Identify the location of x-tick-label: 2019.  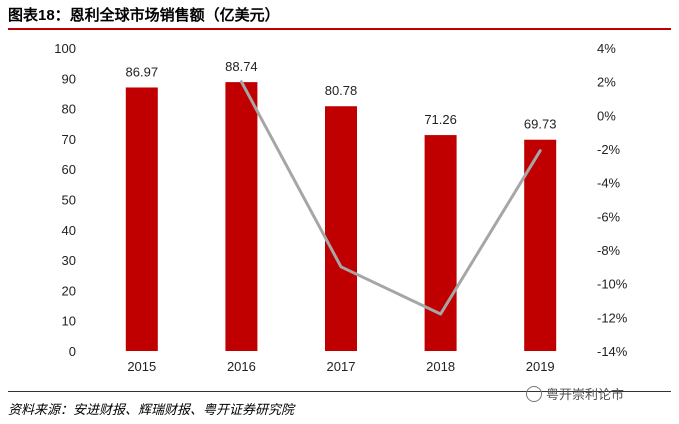
(540, 366).